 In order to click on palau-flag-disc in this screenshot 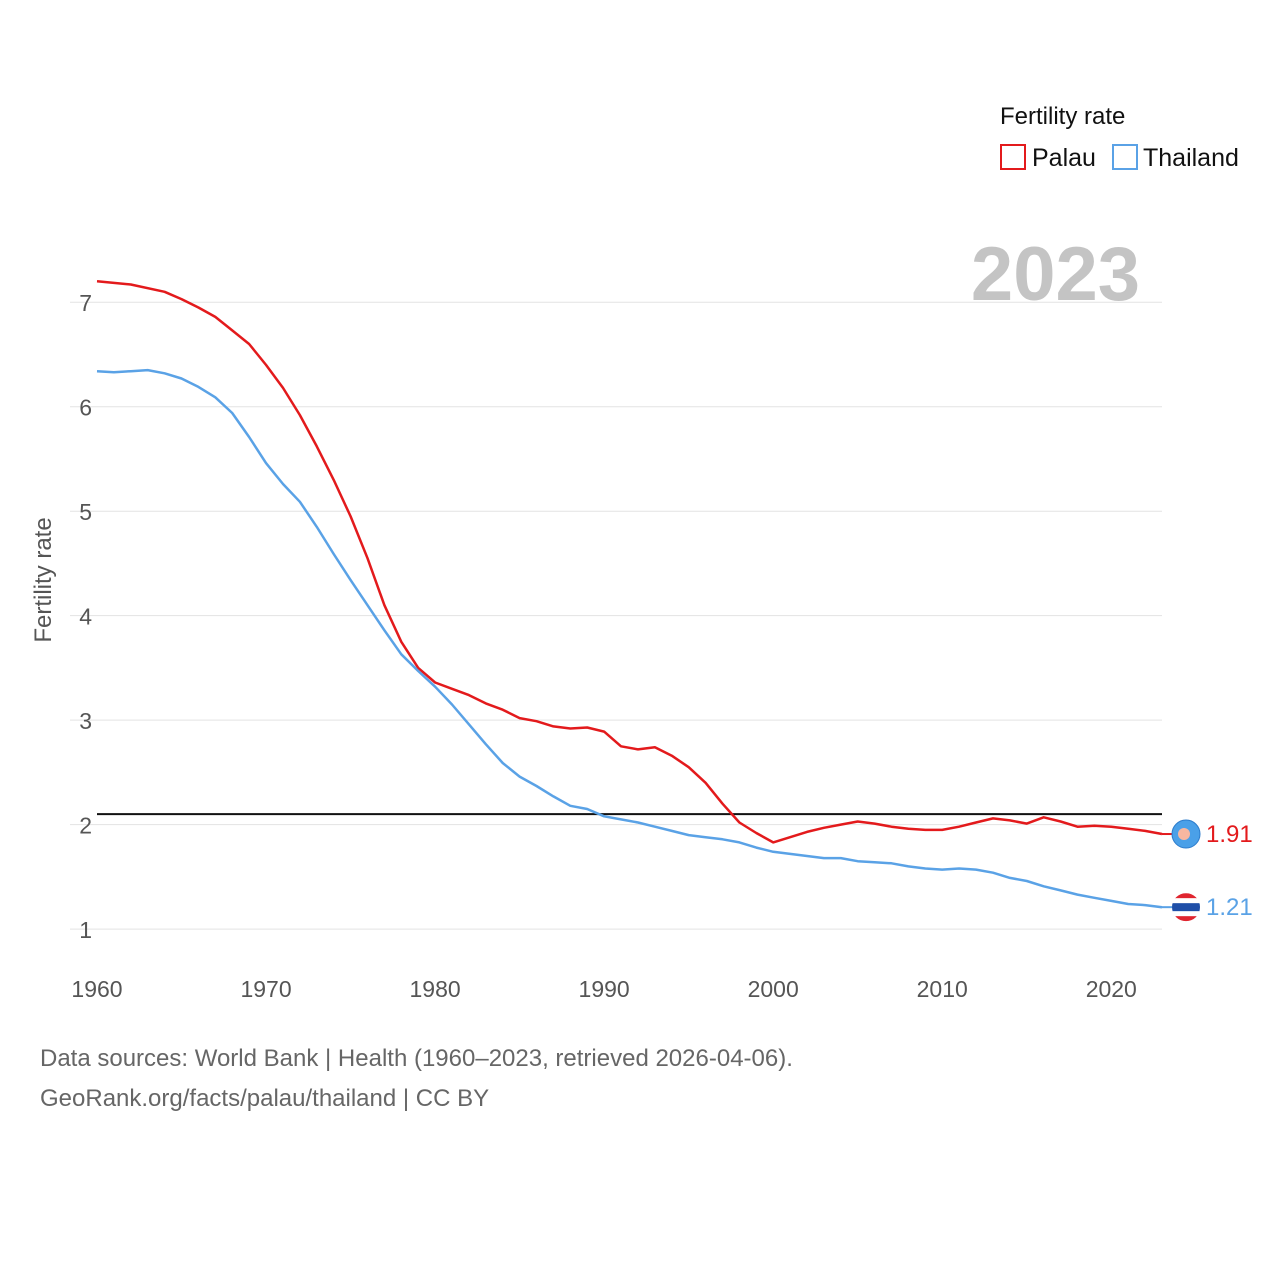, I will do `click(1184, 834)`.